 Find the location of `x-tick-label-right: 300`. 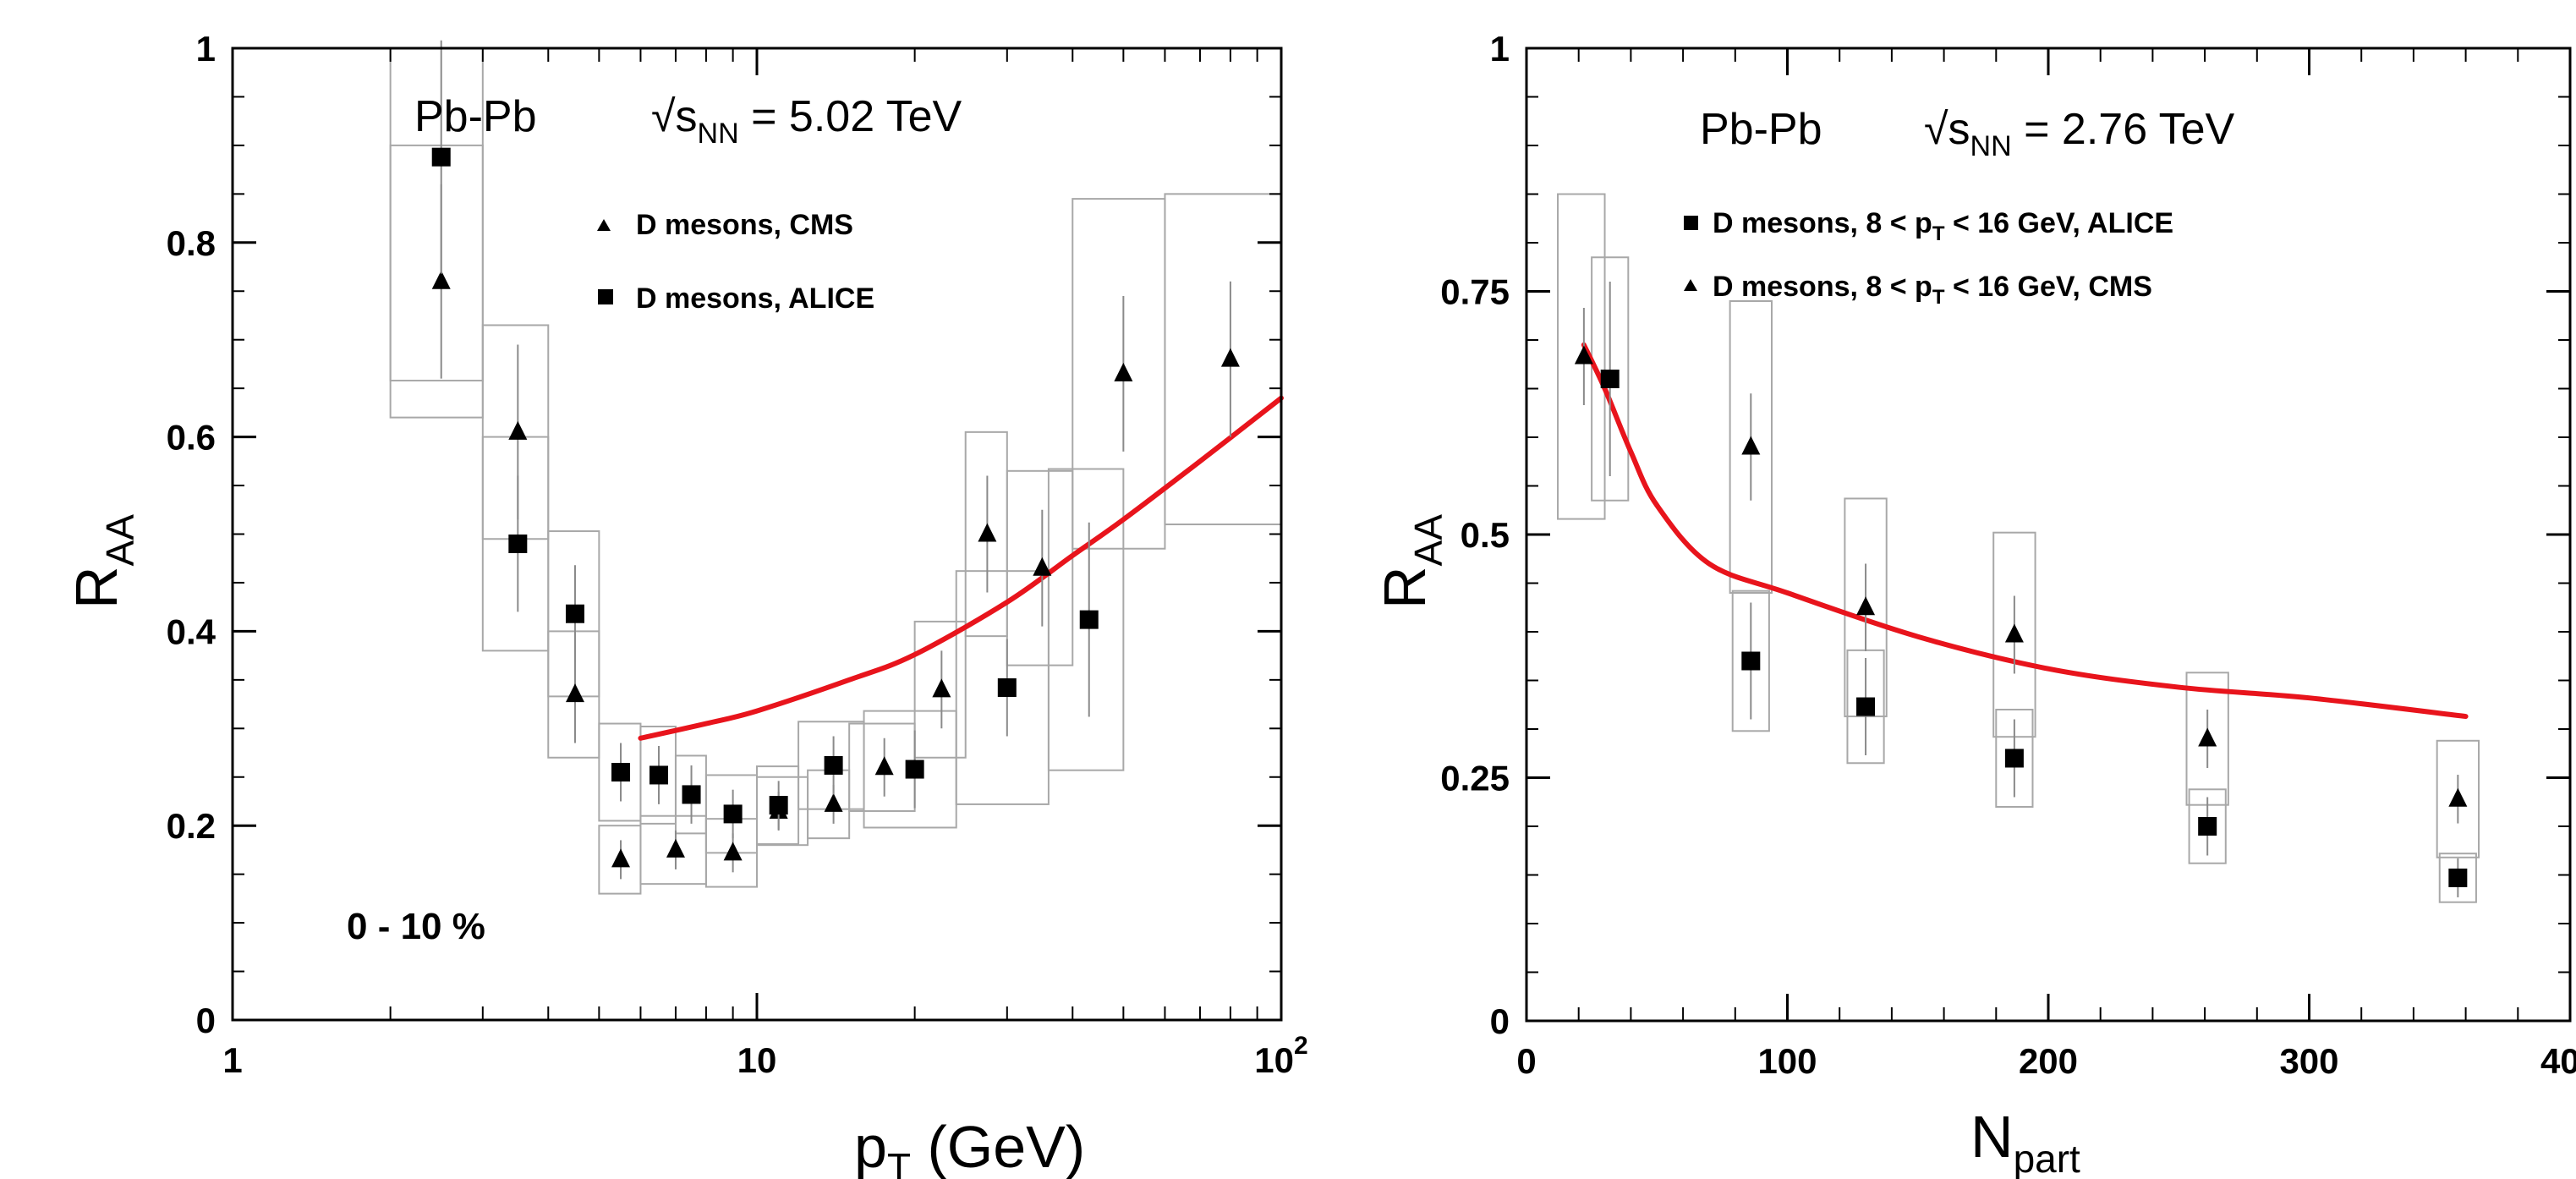

x-tick-label-right: 300 is located at coordinates (2308, 1061).